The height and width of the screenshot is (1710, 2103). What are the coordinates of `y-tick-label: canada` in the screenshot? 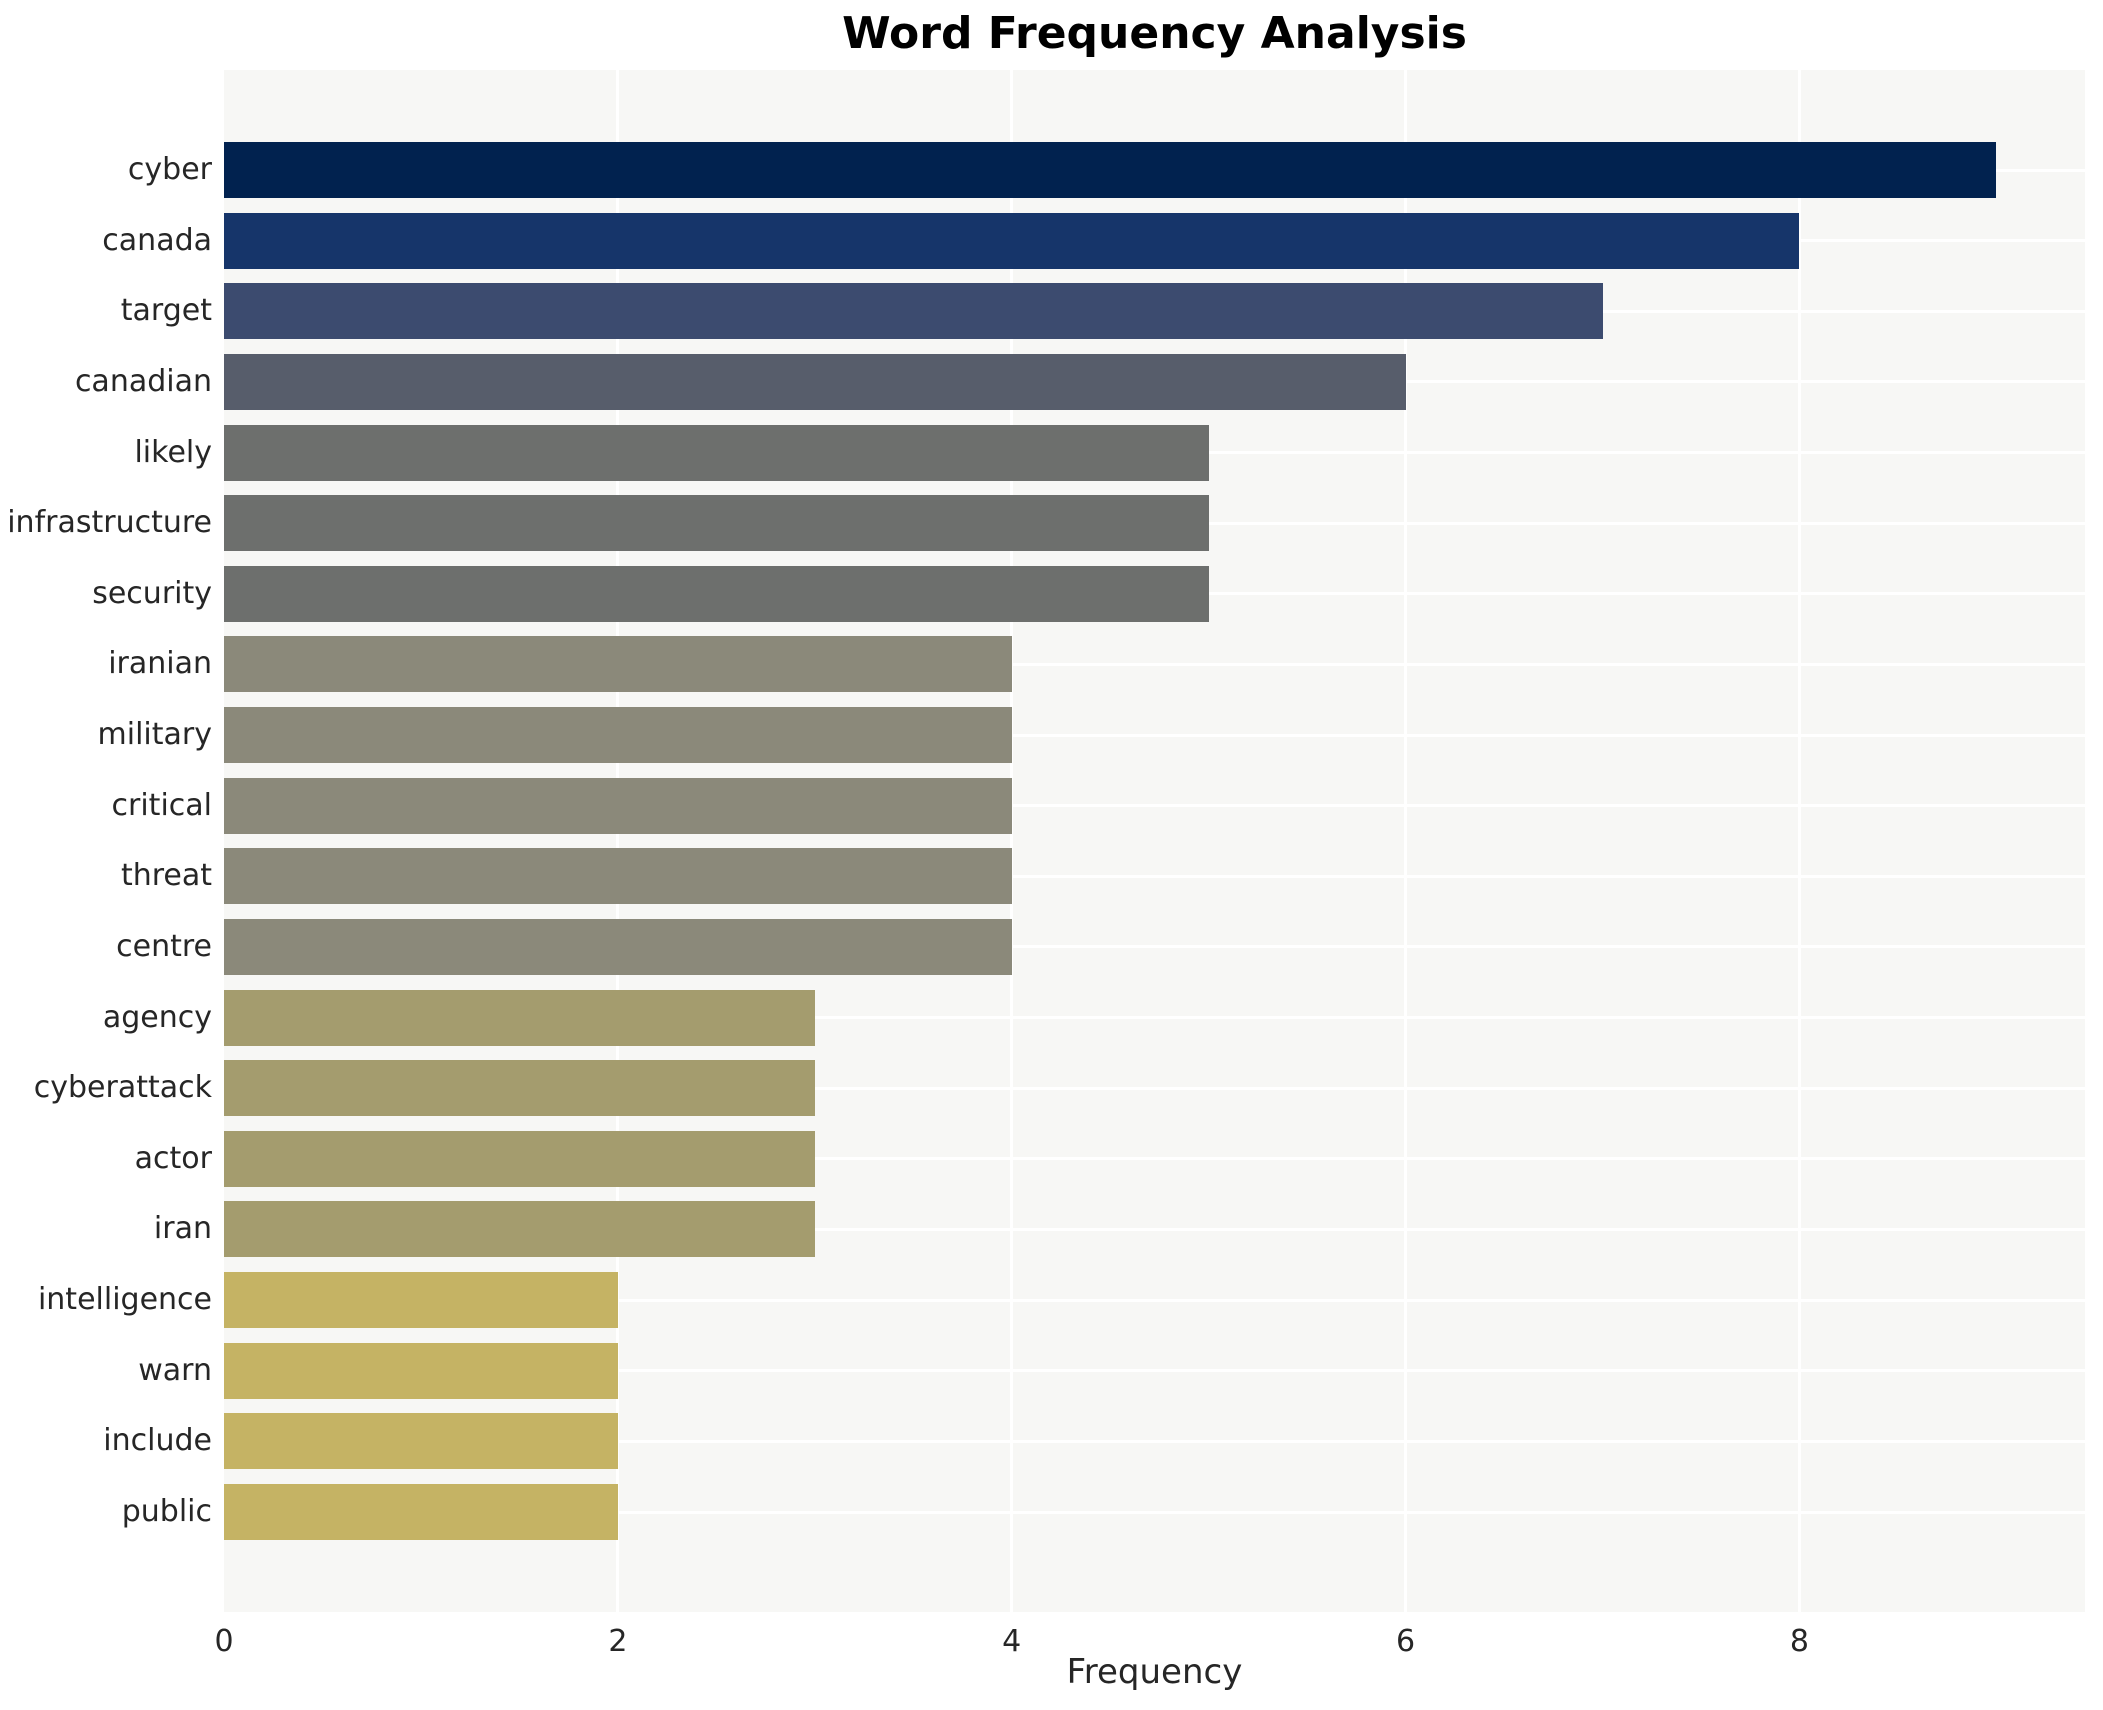 It's located at (157, 240).